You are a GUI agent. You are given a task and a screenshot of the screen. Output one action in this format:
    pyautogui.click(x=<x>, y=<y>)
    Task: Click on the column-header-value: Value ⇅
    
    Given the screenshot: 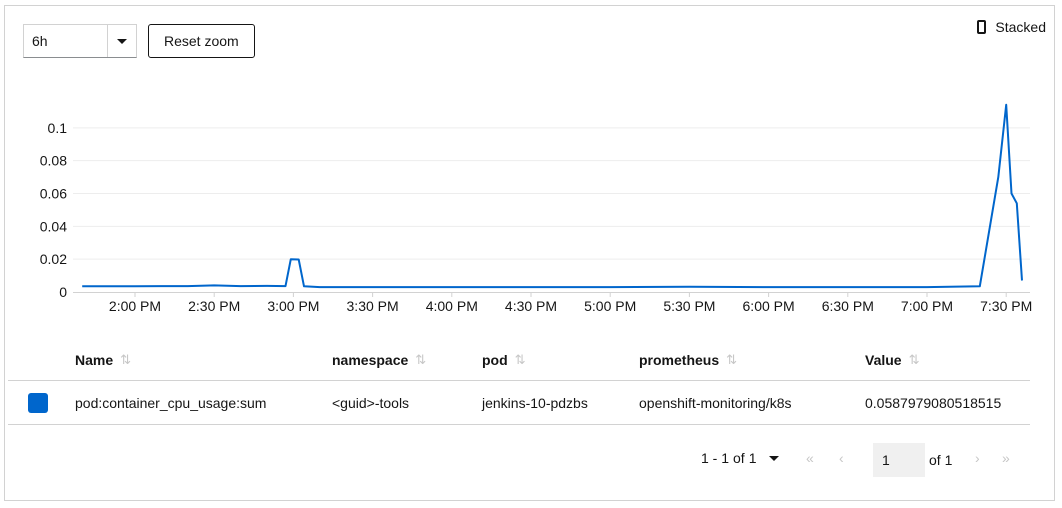 What is the action you would take?
    pyautogui.click(x=892, y=360)
    